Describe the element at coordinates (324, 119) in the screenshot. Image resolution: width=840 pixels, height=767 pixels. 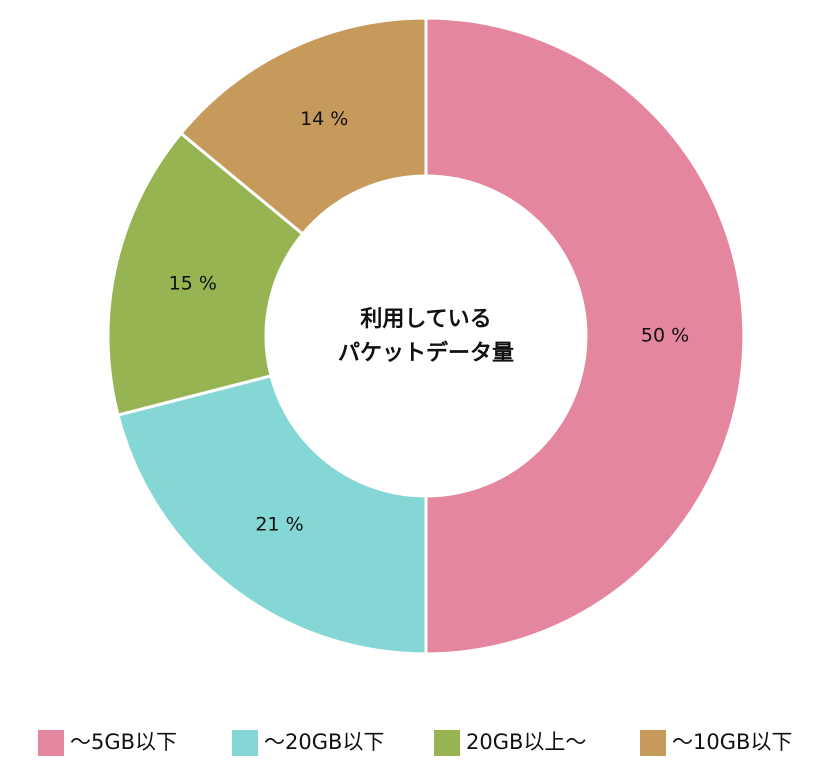
I see `value-label: 14 %` at that location.